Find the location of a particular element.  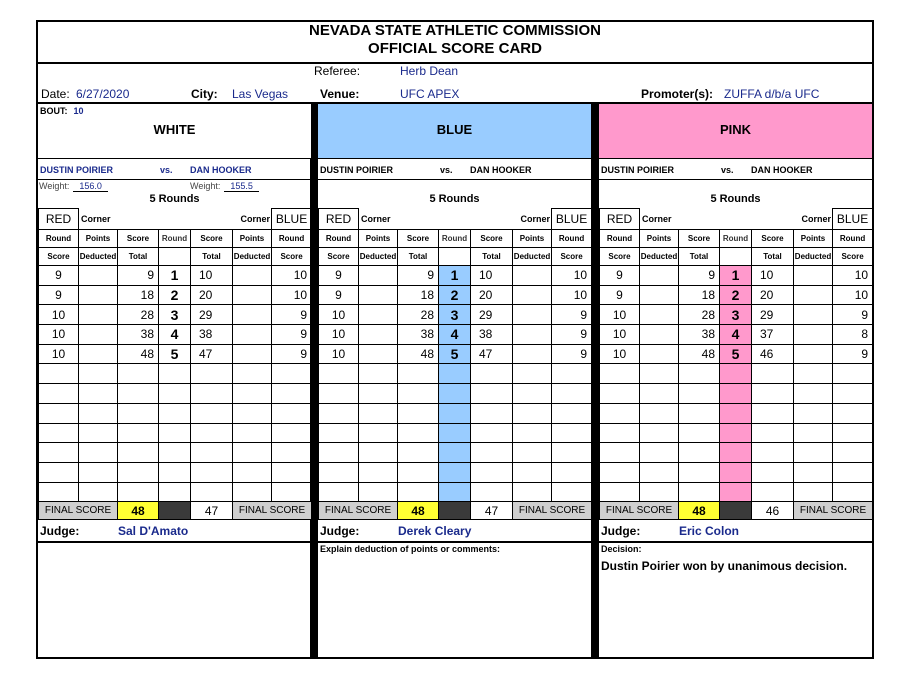

blue-score-total: 29 is located at coordinates (772, 315).